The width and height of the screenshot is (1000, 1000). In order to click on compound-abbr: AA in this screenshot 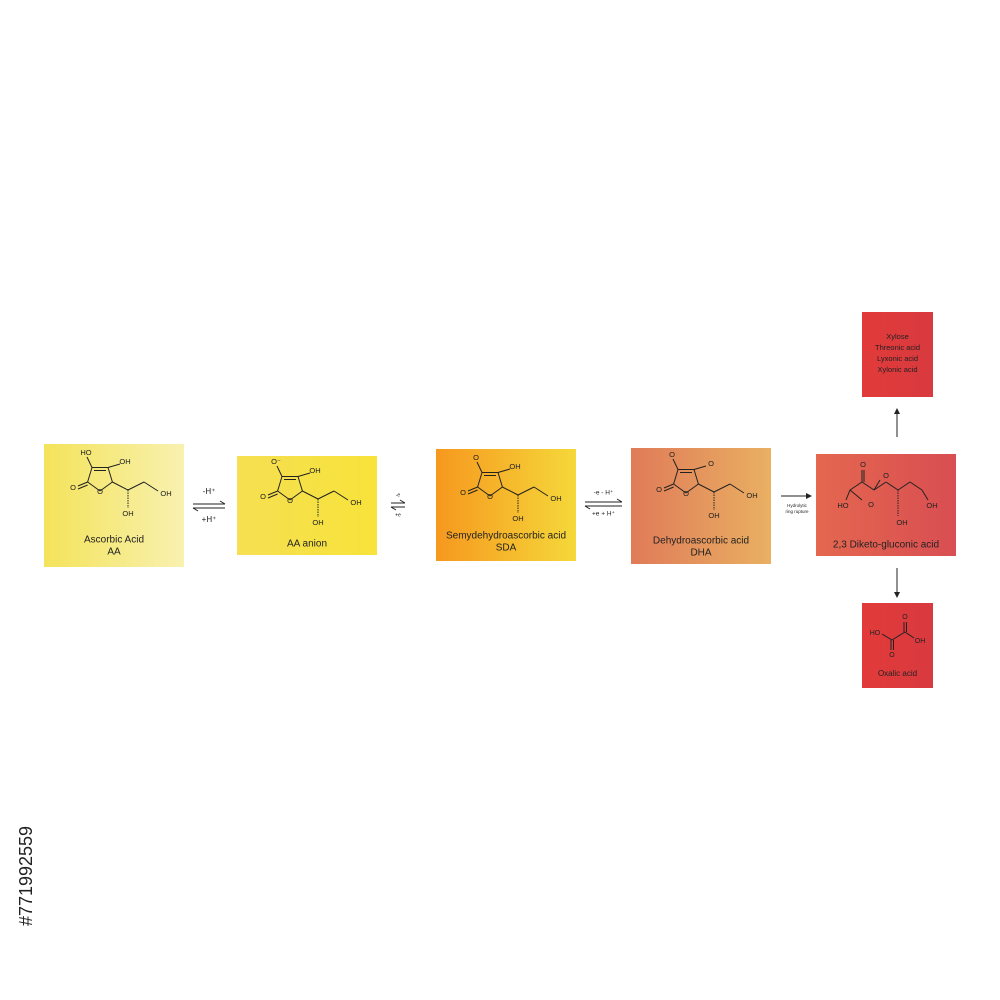, I will do `click(114, 552)`.